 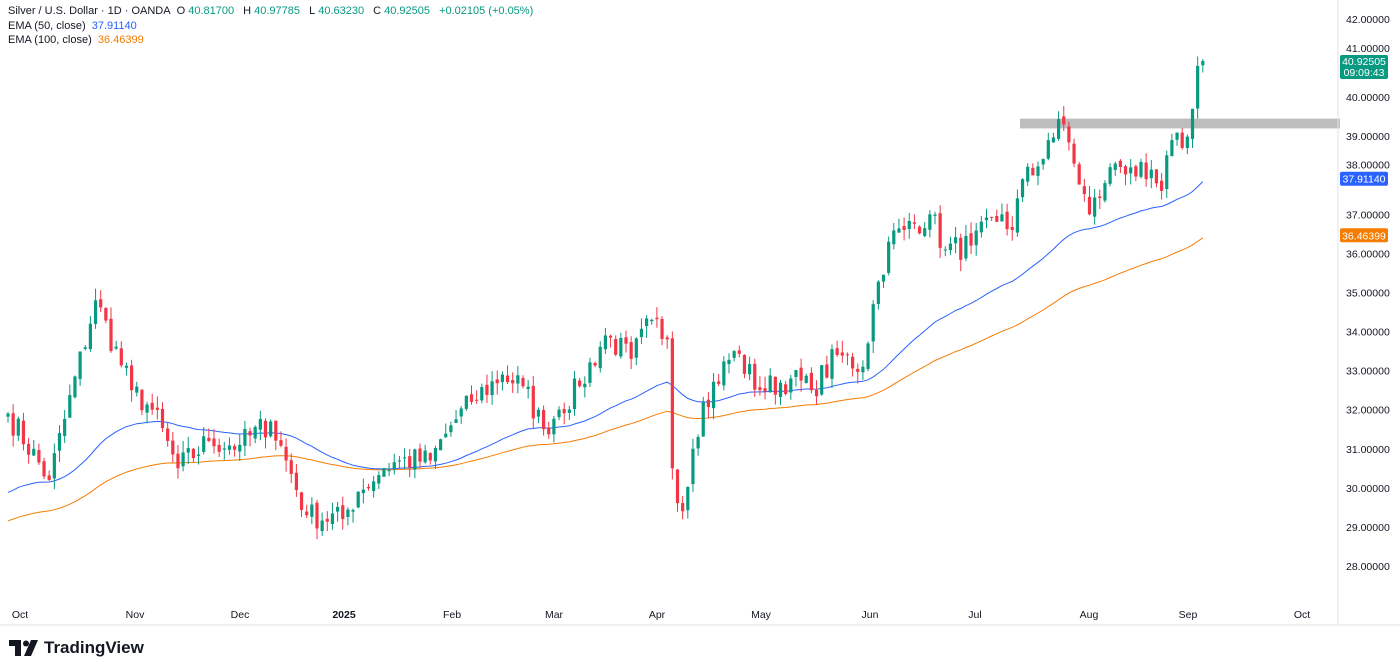 I want to click on ohlc-open: O 40.81700, so click(x=205, y=11).